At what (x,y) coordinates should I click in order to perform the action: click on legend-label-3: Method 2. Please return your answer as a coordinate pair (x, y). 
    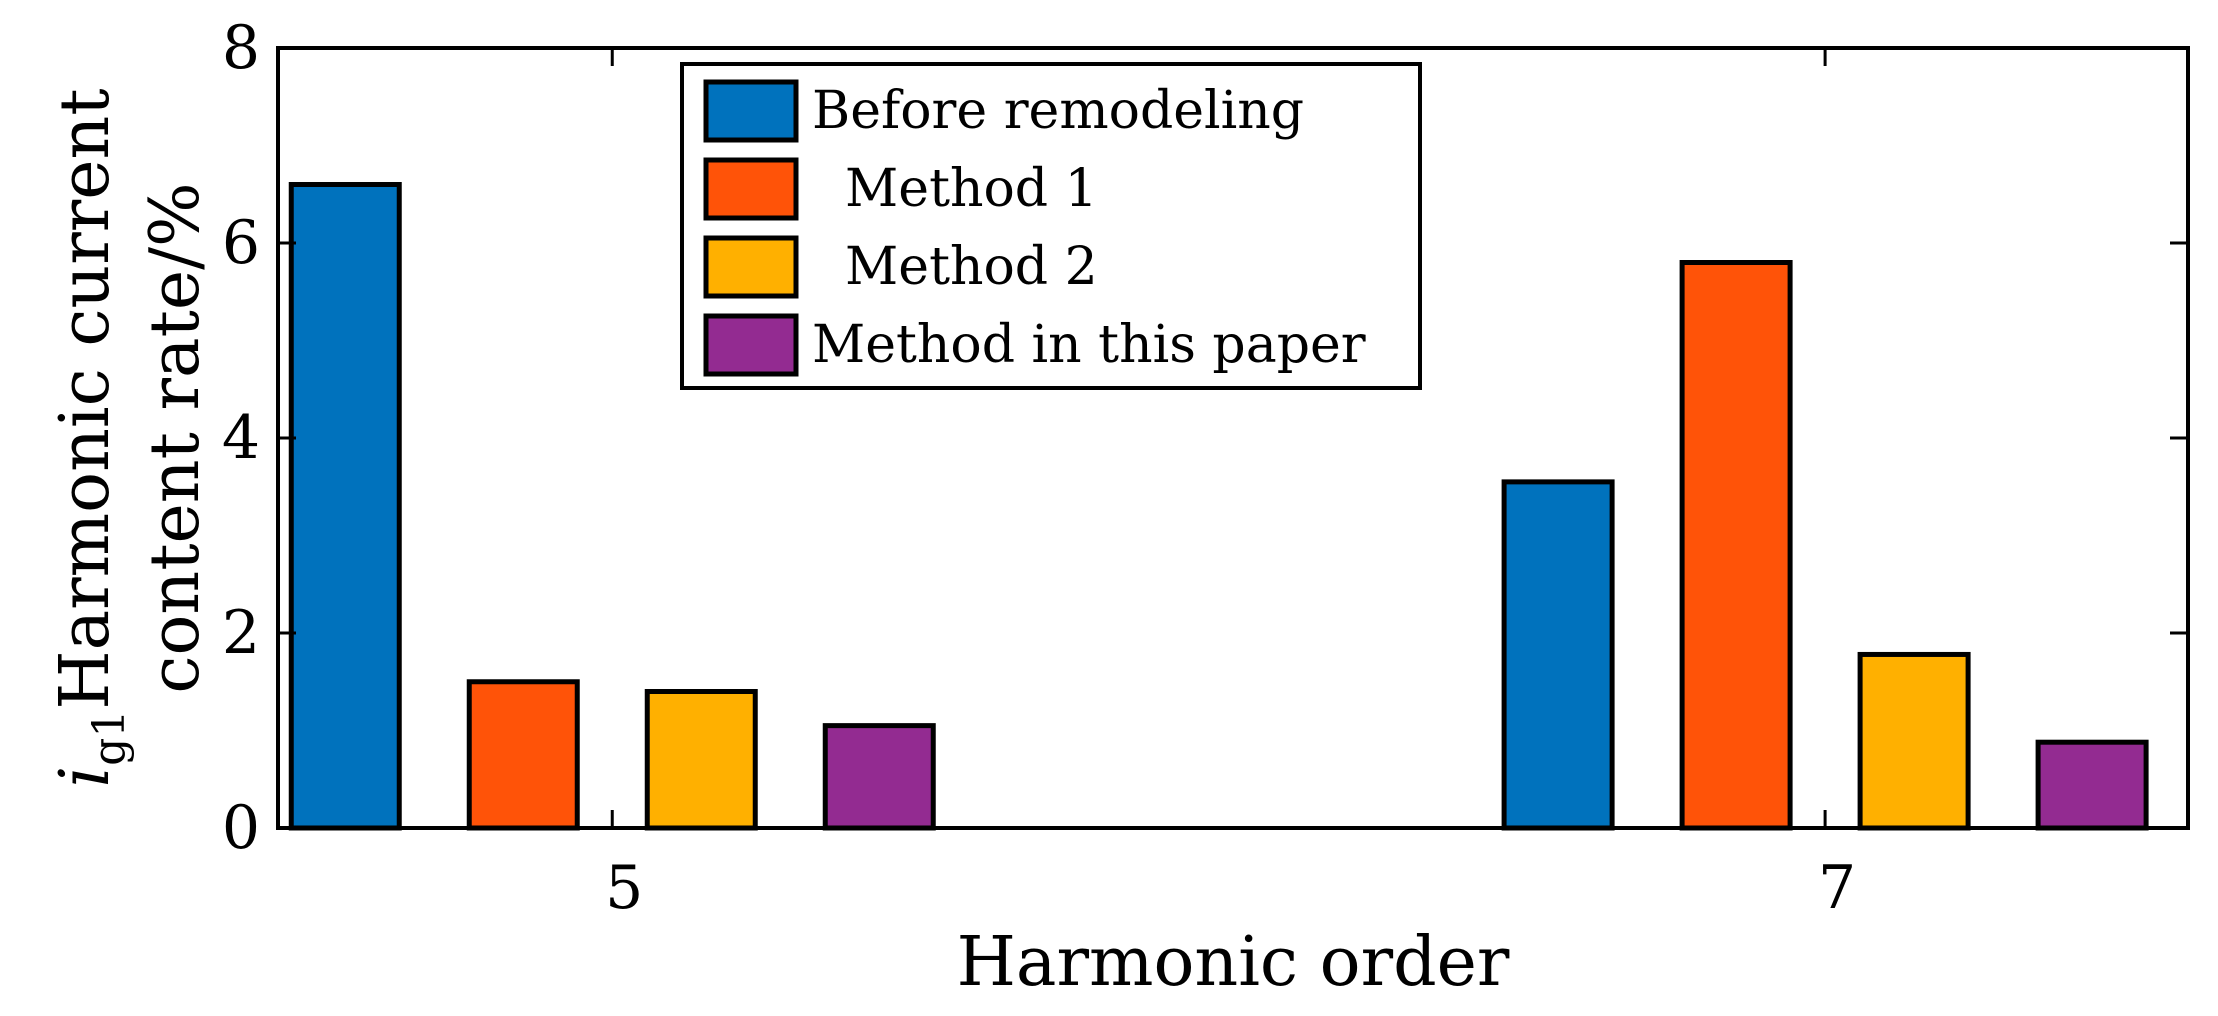
    Looking at the image, I should click on (955, 267).